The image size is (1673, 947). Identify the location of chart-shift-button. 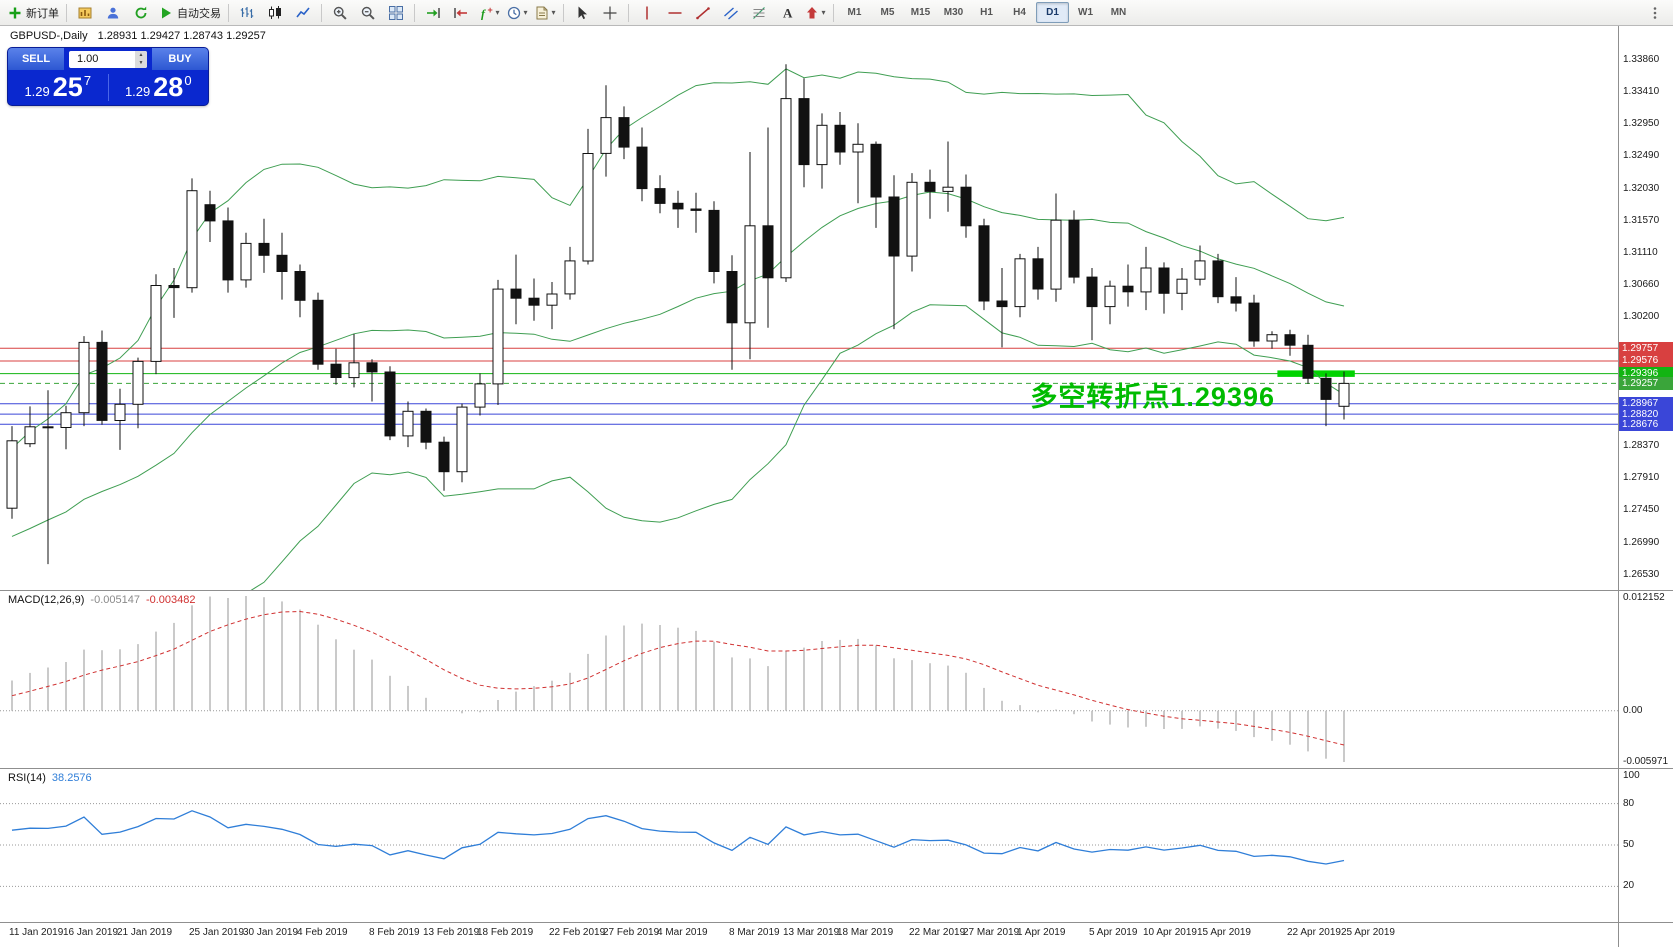
(461, 13).